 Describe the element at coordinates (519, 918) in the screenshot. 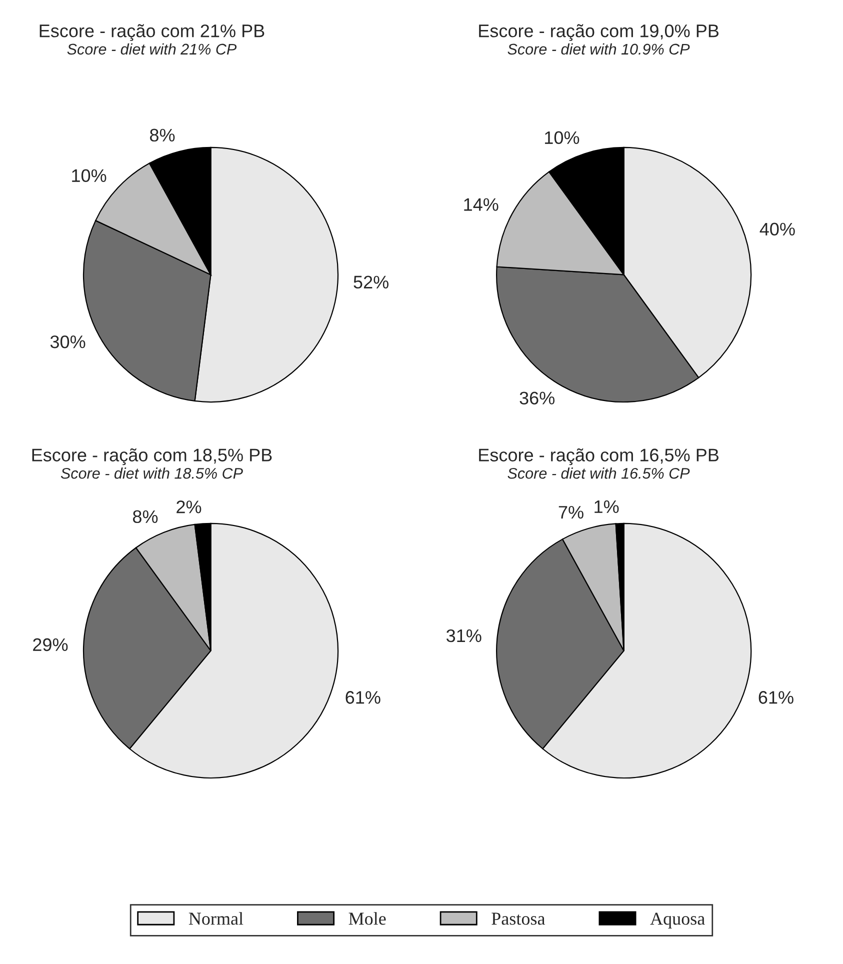

I see `legend-label: Pastosa` at that location.